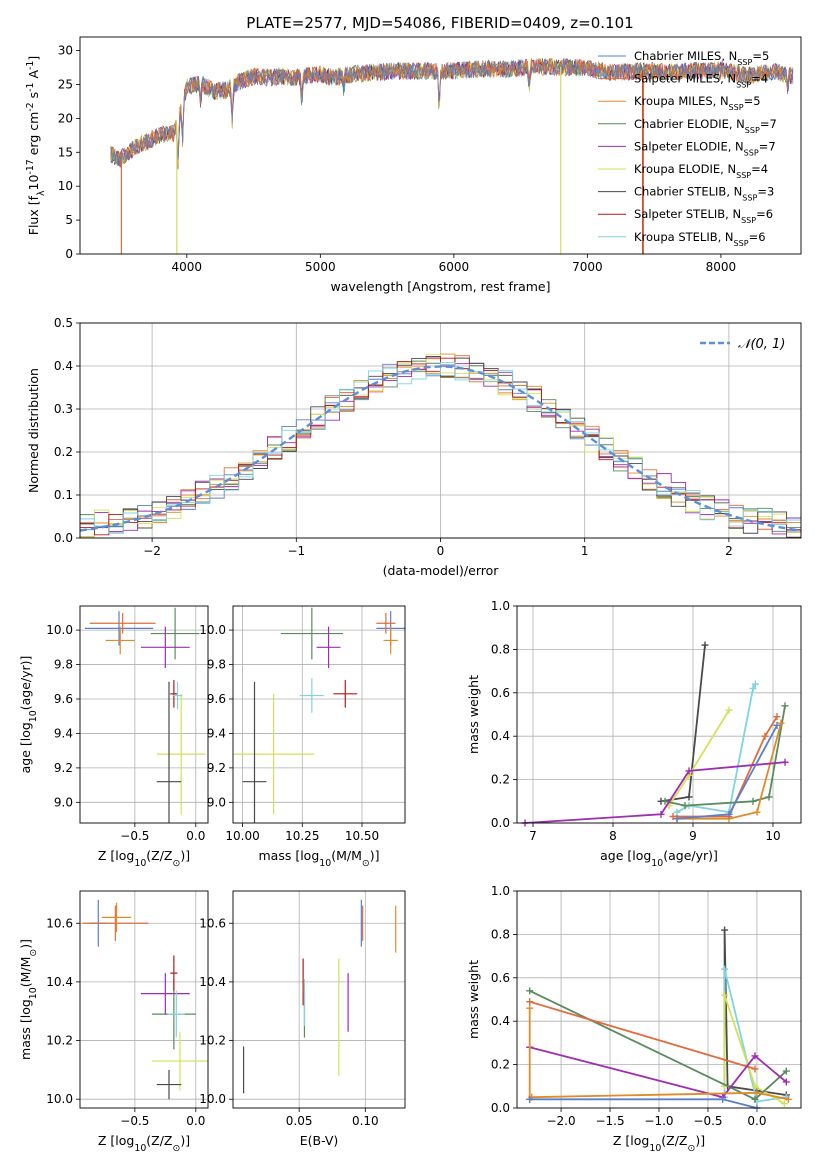  I want to click on histogram-step, so click(440, 450).